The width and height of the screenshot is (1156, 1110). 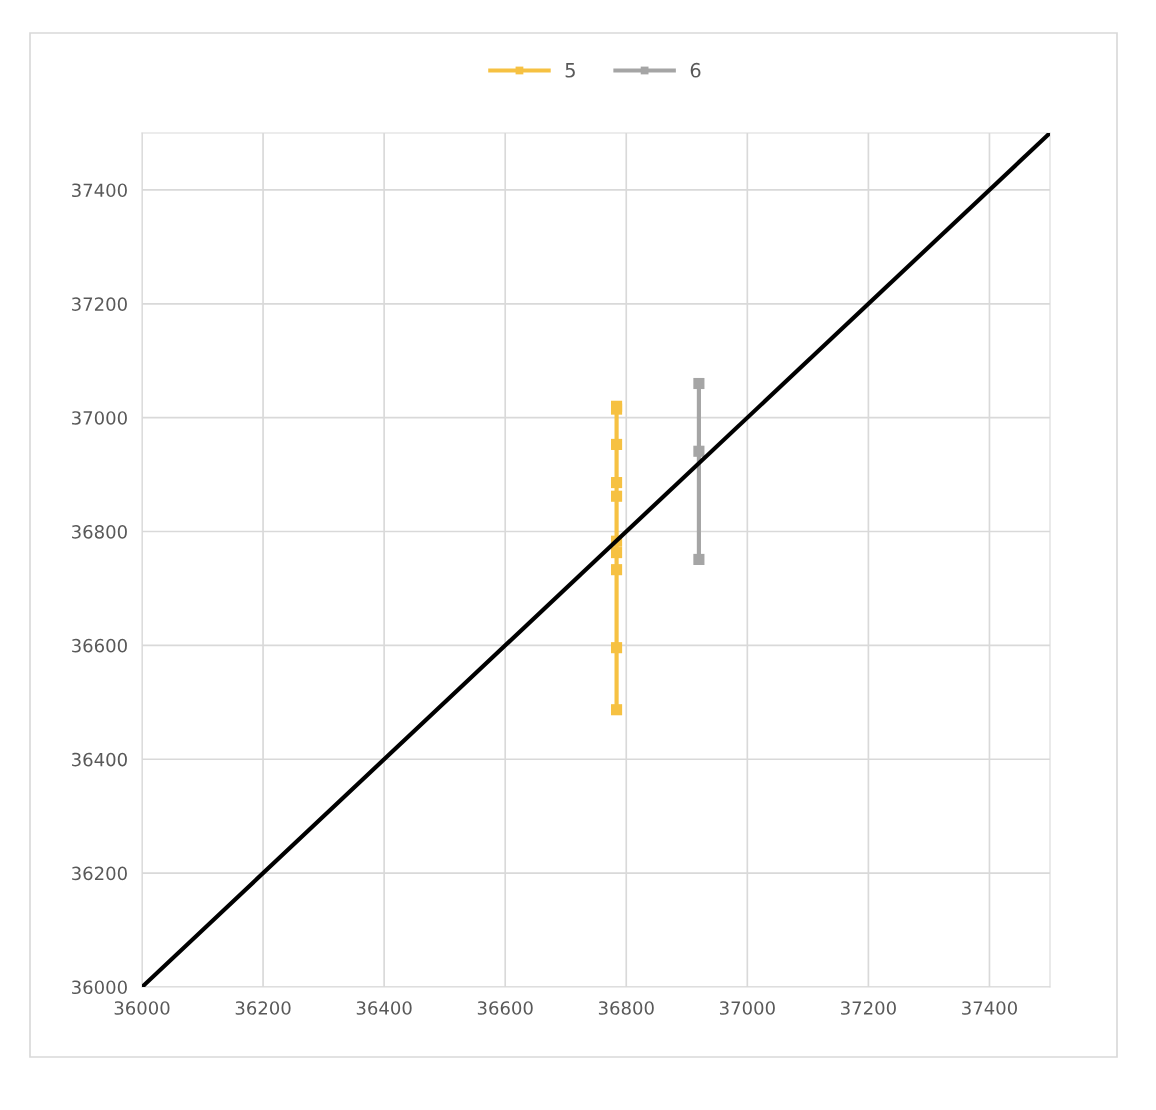 What do you see at coordinates (263, 1008) in the screenshot?
I see `x-tick-label: 36200` at bounding box center [263, 1008].